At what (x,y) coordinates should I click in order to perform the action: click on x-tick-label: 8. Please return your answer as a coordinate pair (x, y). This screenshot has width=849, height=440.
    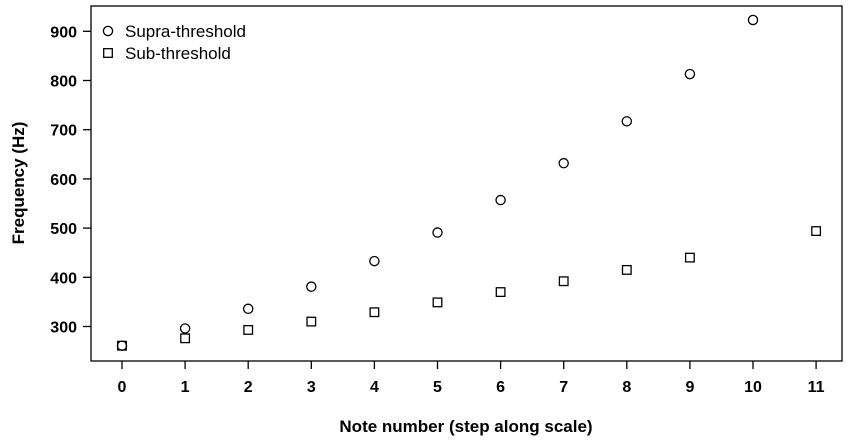
    Looking at the image, I should click on (626, 387).